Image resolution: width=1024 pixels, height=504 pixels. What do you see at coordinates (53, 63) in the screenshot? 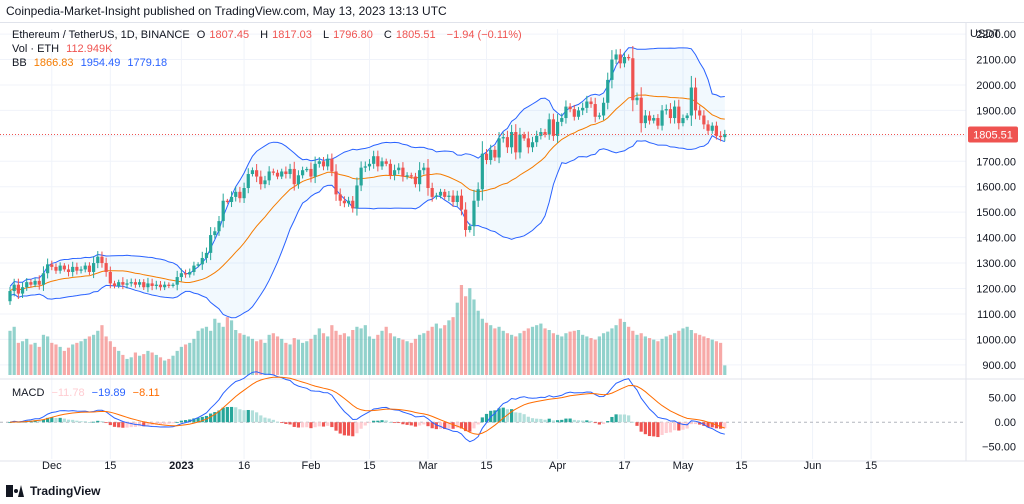
I see `bb-basis-value: 1866.83` at bounding box center [53, 63].